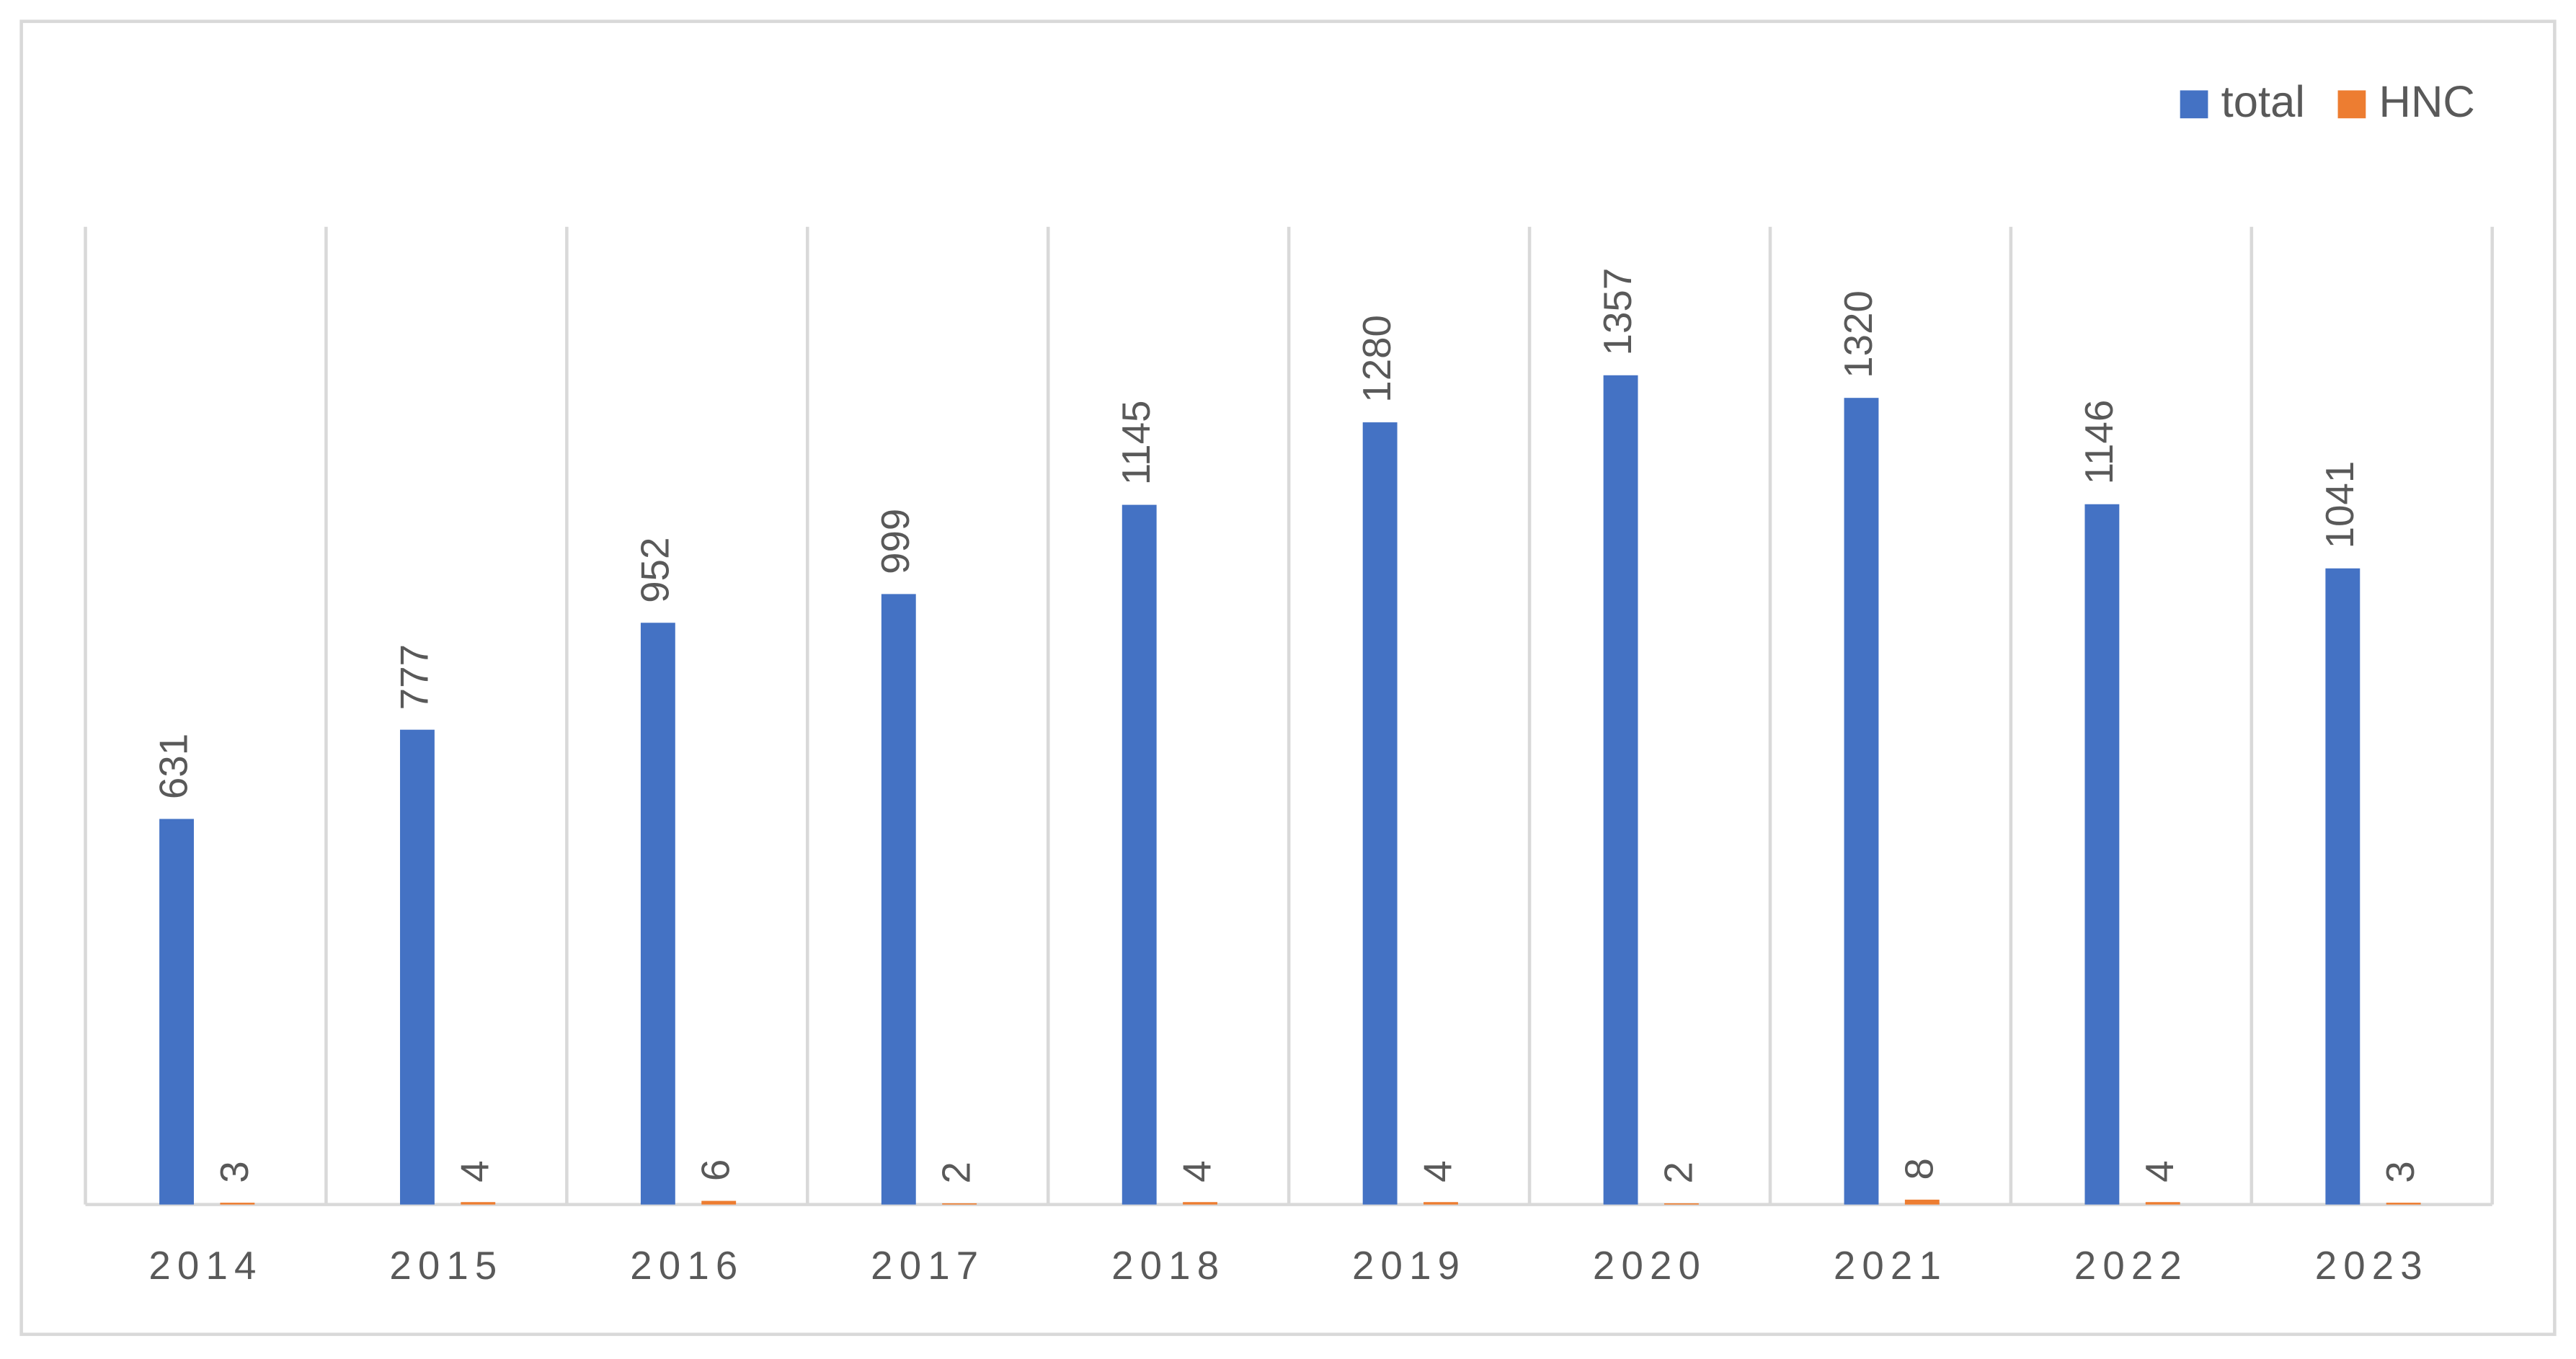 This screenshot has height=1359, width=2576. What do you see at coordinates (1918, 1169) in the screenshot?
I see `data-label: 8` at bounding box center [1918, 1169].